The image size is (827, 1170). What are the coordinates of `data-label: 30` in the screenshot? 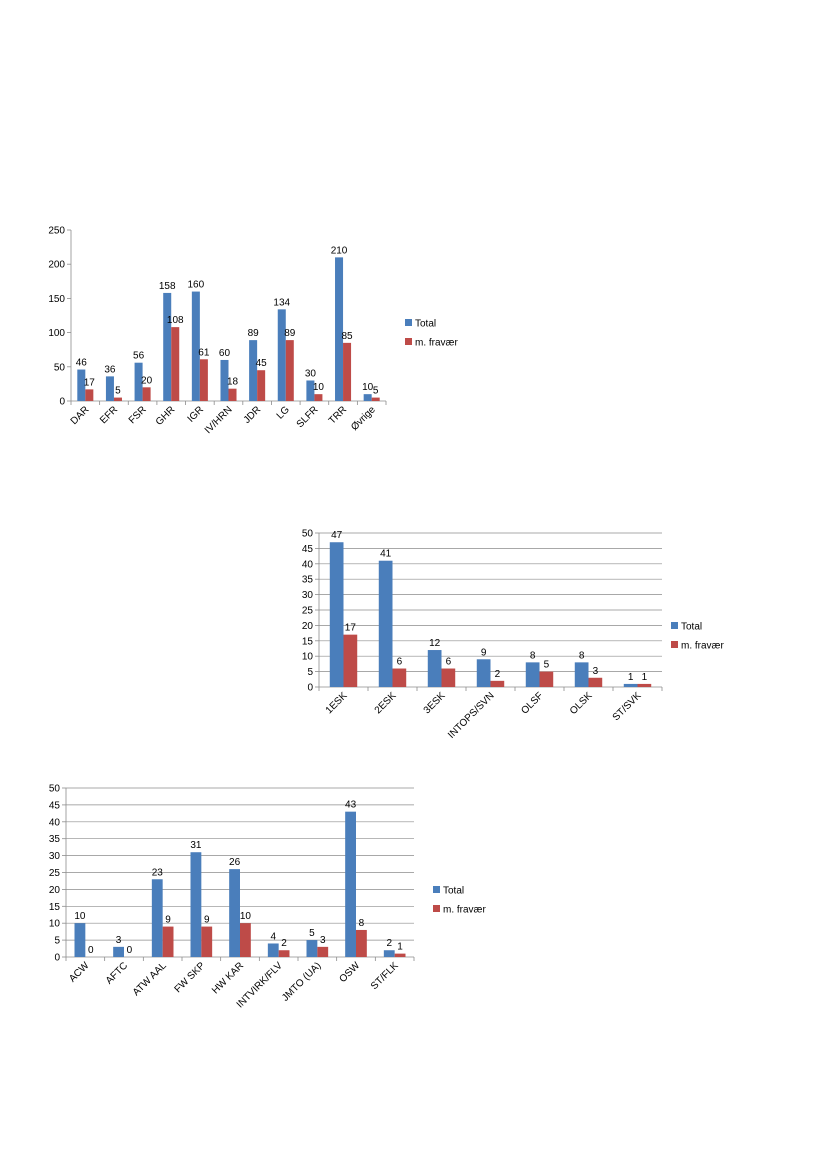 It's located at (311, 373).